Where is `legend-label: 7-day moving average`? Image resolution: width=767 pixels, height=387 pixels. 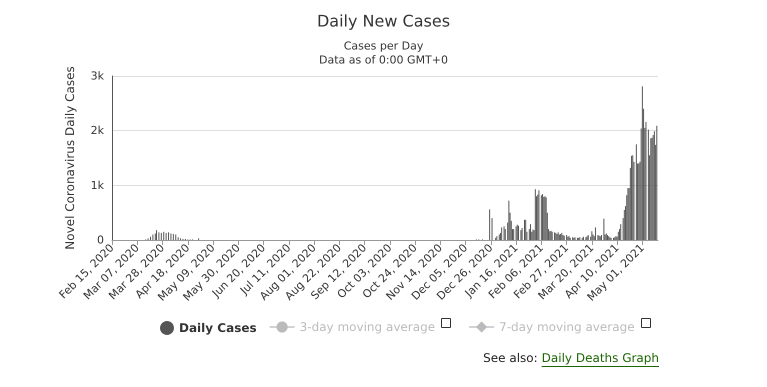 legend-label: 7-day moving average is located at coordinates (567, 327).